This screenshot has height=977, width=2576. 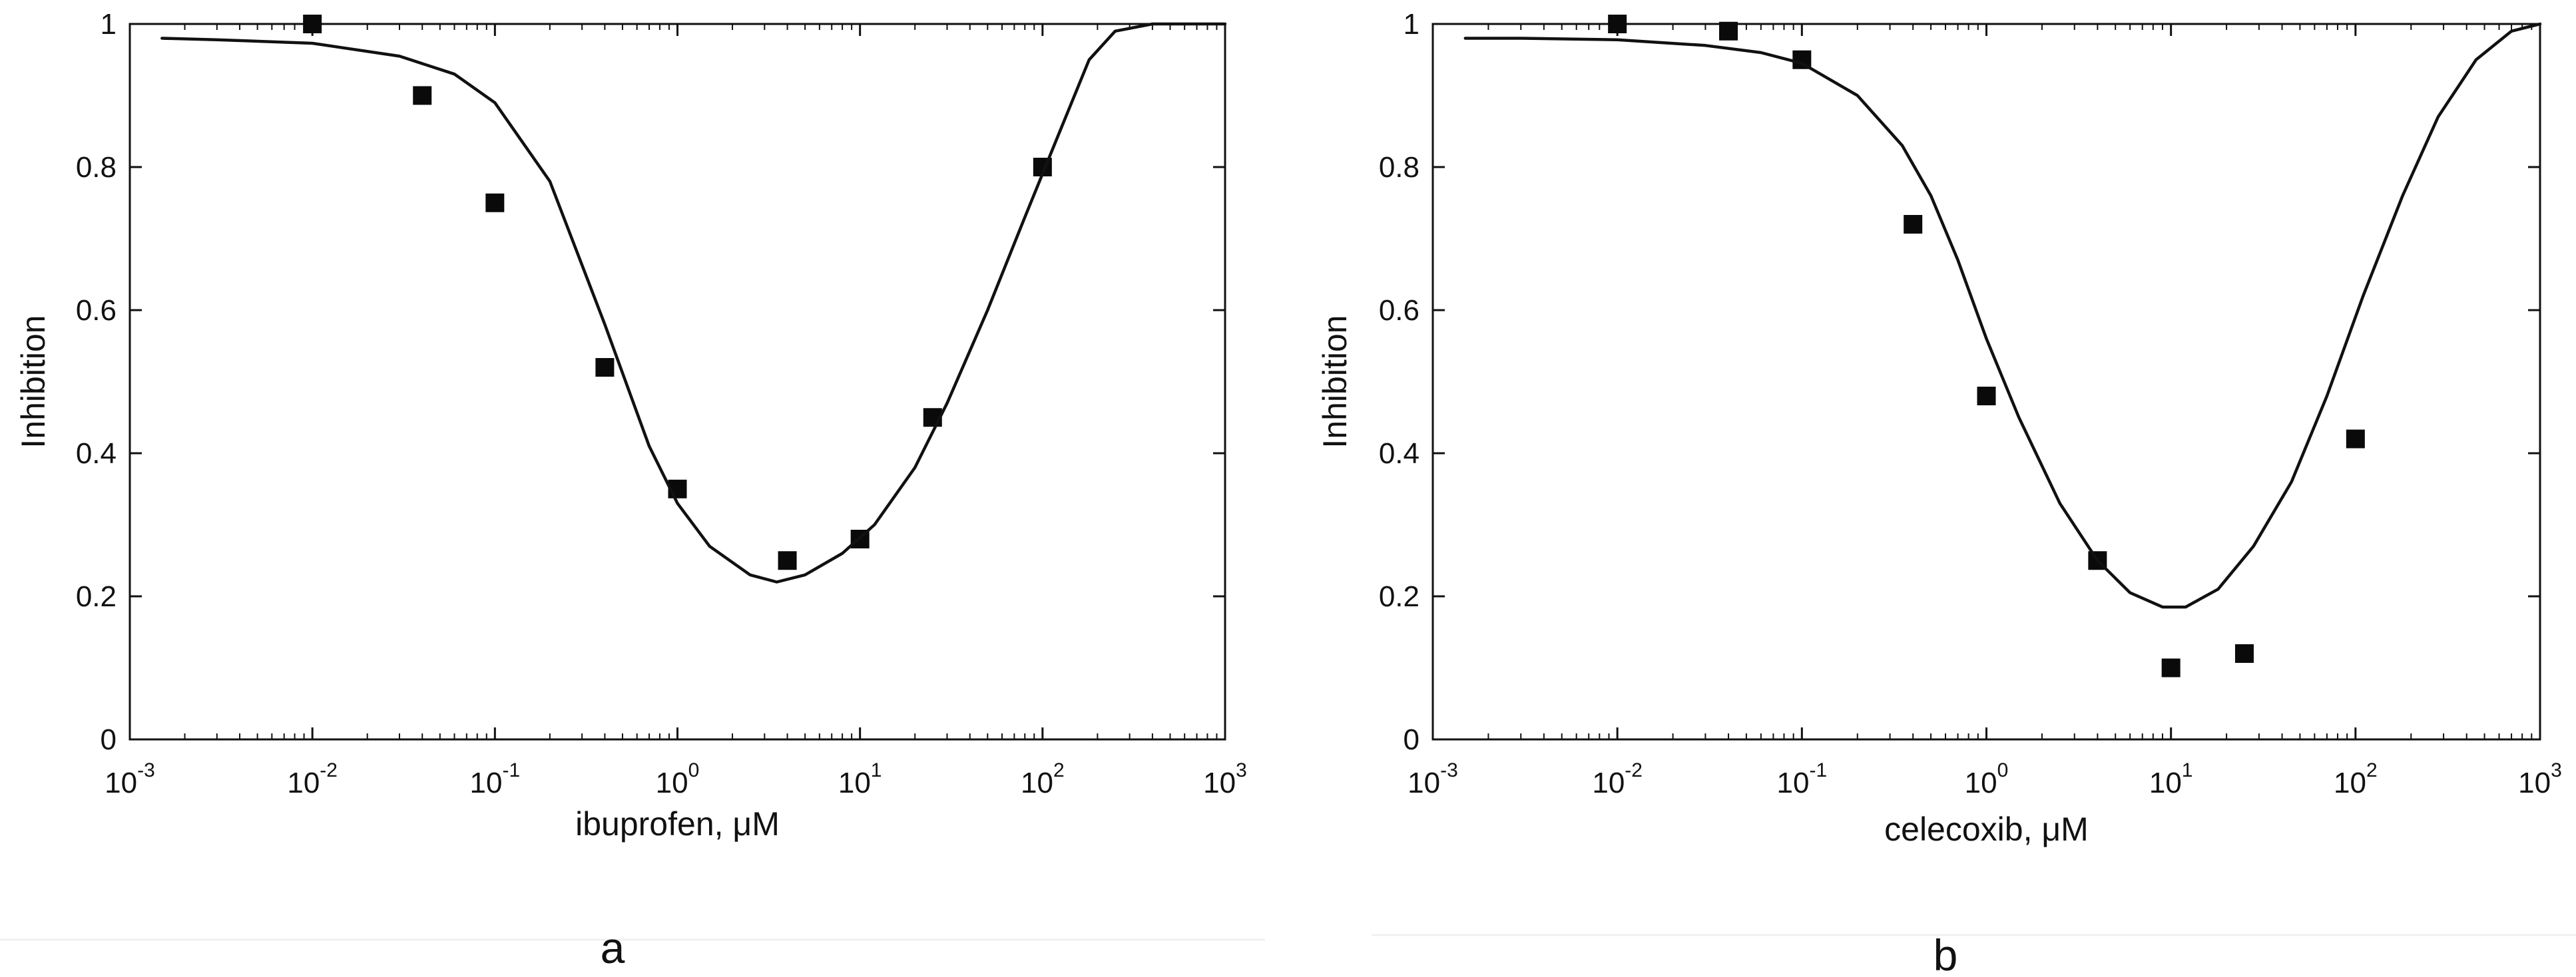 What do you see at coordinates (678, 824) in the screenshot?
I see `x-axis-title: ibuprofen, μM` at bounding box center [678, 824].